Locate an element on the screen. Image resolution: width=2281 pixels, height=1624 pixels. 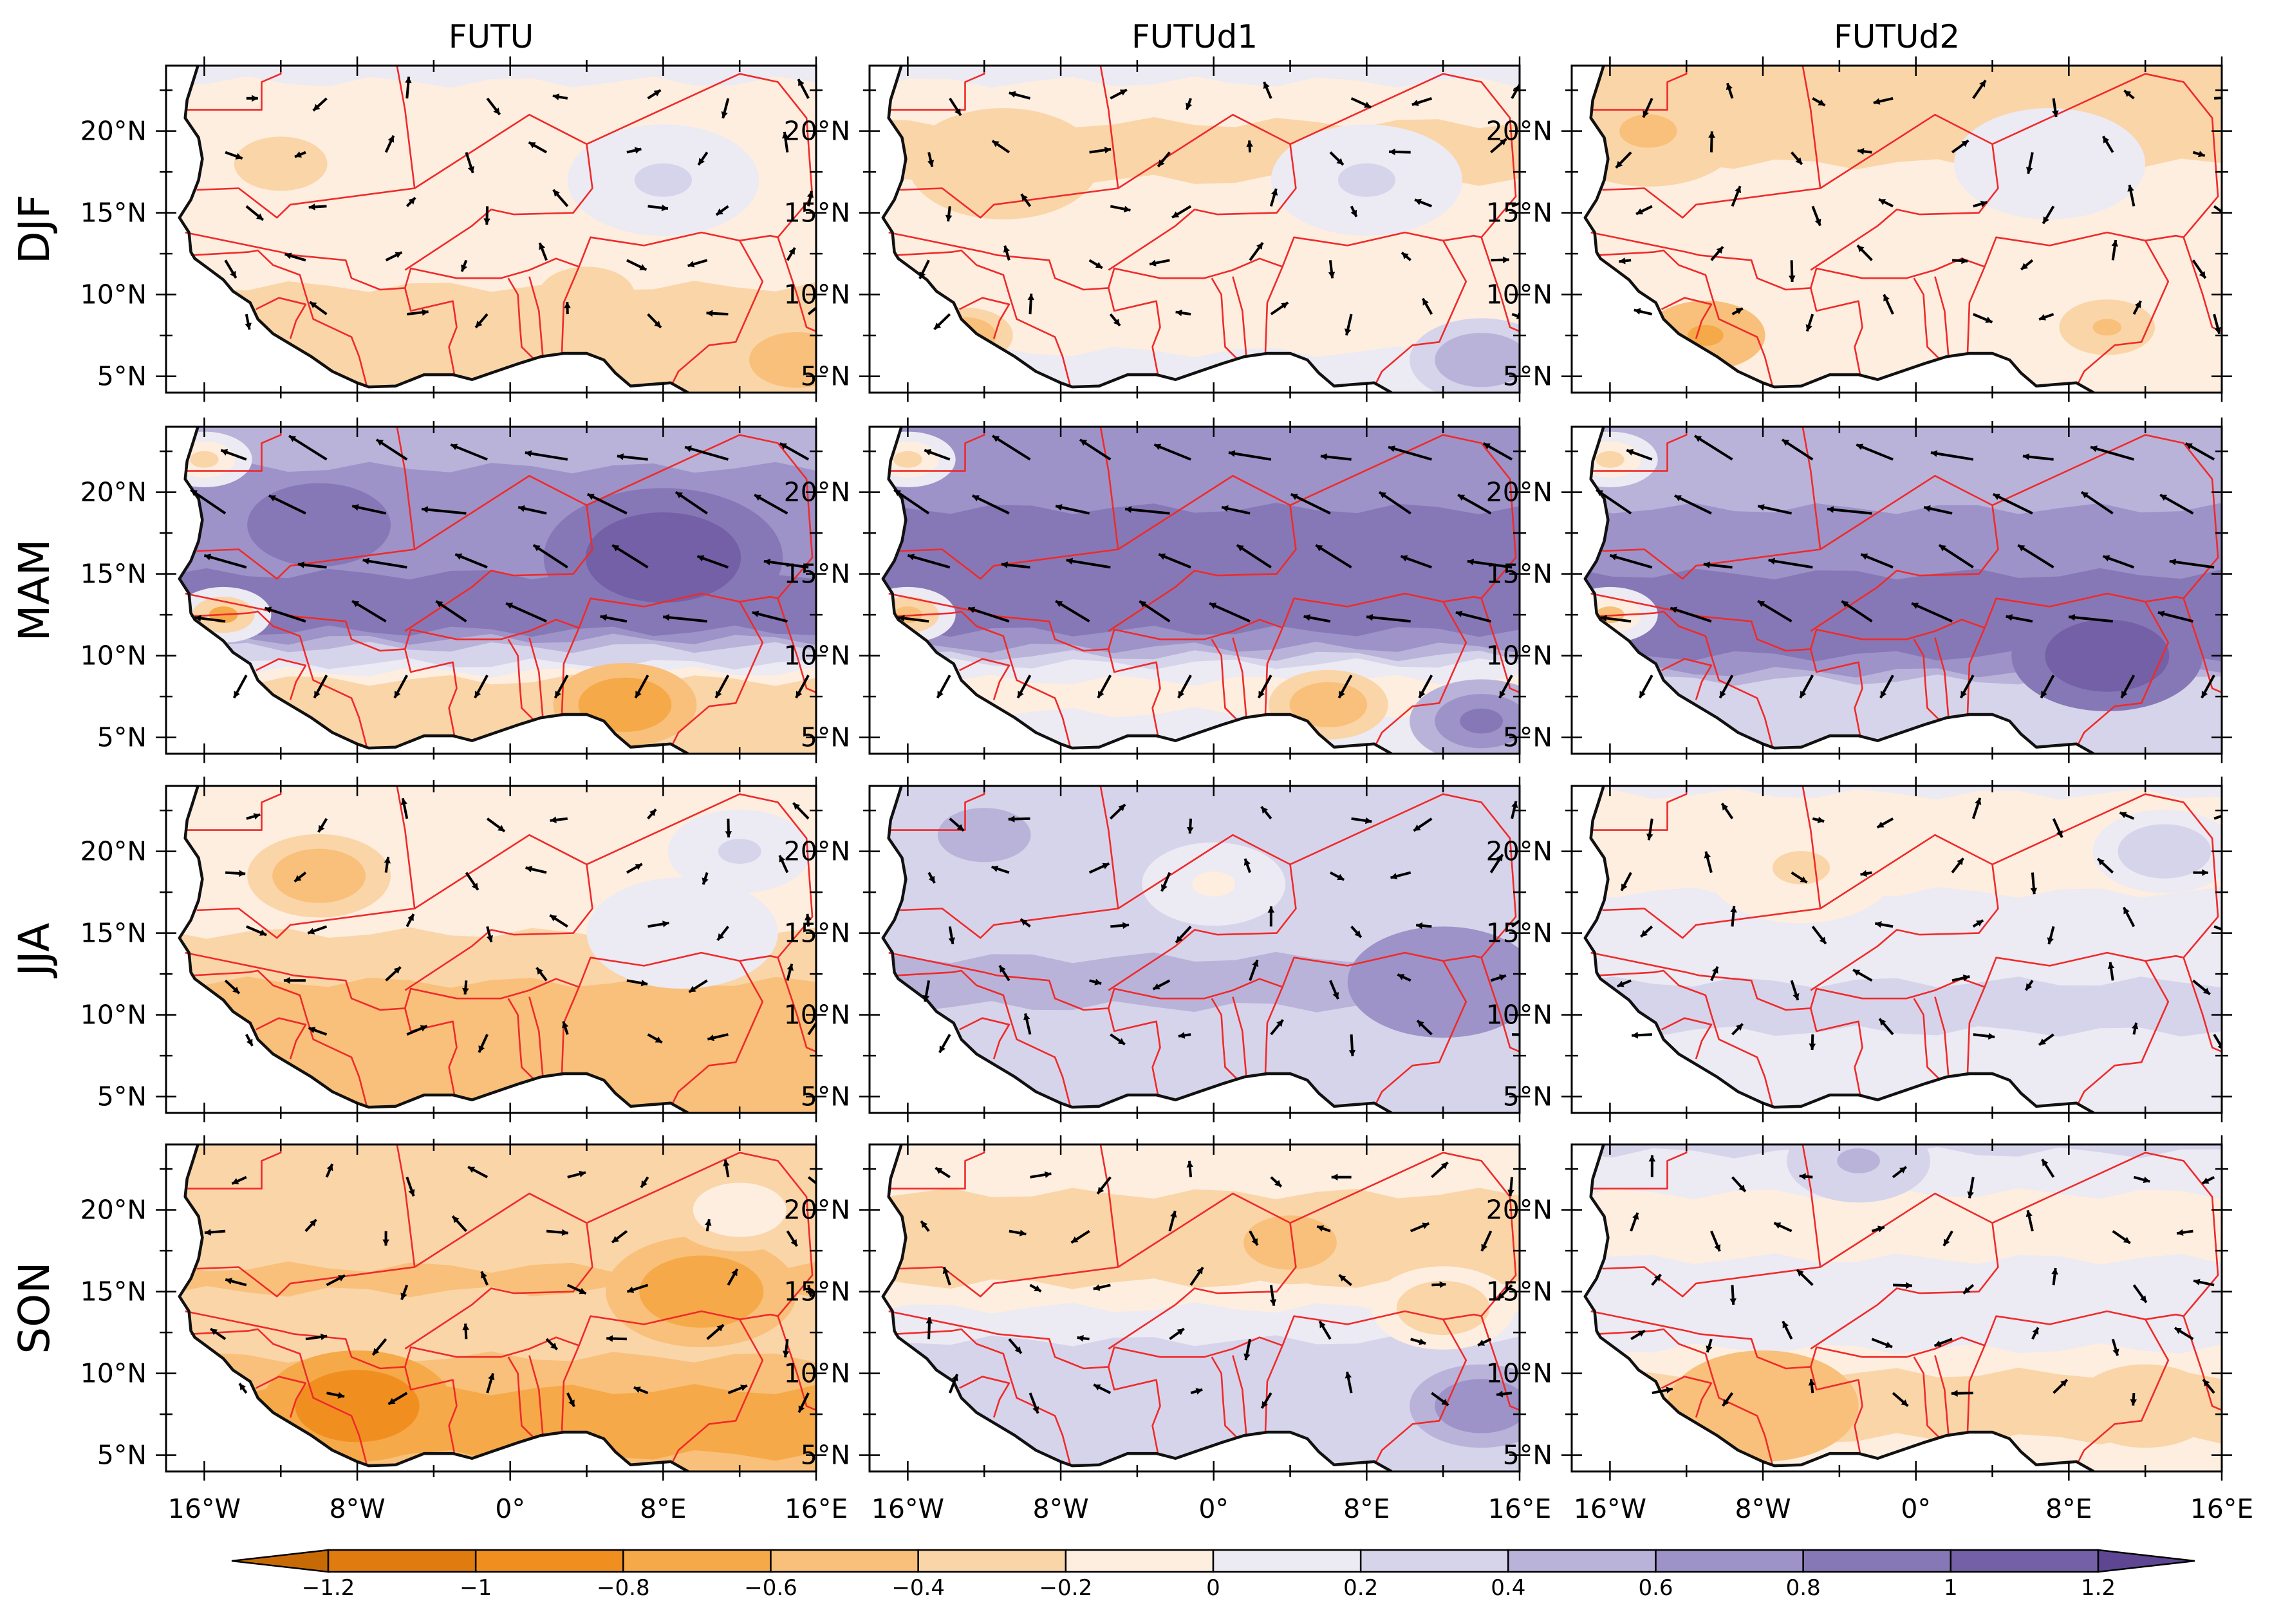
lat-tick-label: 15°N is located at coordinates (1519, 574).